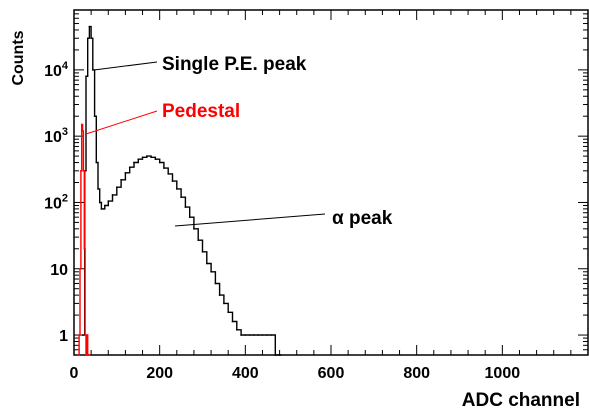 This screenshot has height=413, width=589. What do you see at coordinates (245, 373) in the screenshot?
I see `x-tick-label: 400` at bounding box center [245, 373].